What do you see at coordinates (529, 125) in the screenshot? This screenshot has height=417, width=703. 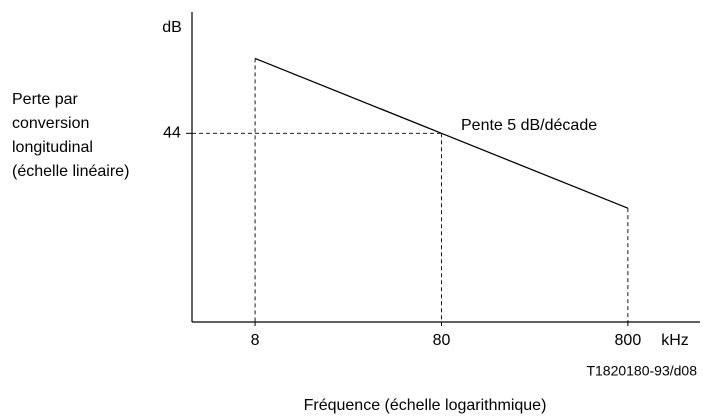 I see `annotation: Pente 5 dB/décade` at bounding box center [529, 125].